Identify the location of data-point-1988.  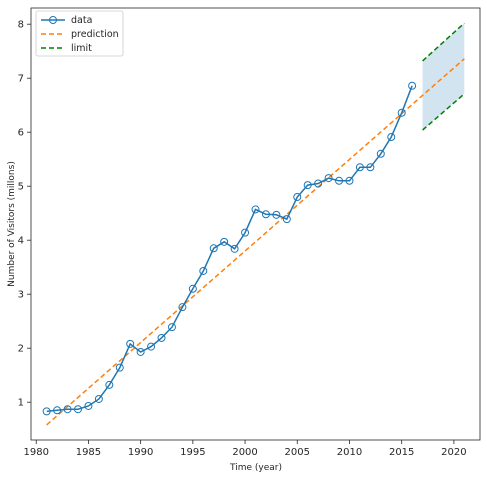
(119, 367).